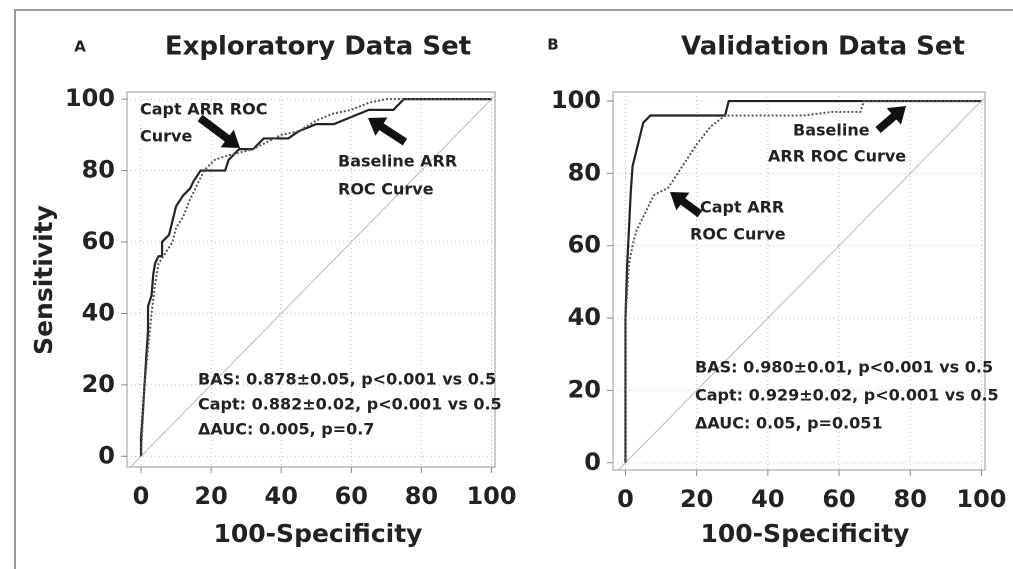 Image resolution: width=1013 pixels, height=569 pixels. Describe the element at coordinates (847, 395) in the screenshot. I see `stats-text: Capt: 0.929±0.02, p<0.001 vs 0.5` at that location.